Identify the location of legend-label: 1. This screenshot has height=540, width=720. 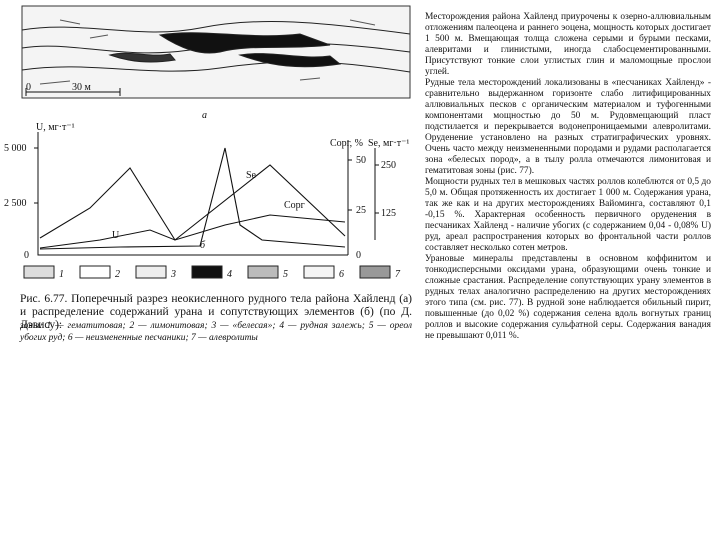
(61, 274).